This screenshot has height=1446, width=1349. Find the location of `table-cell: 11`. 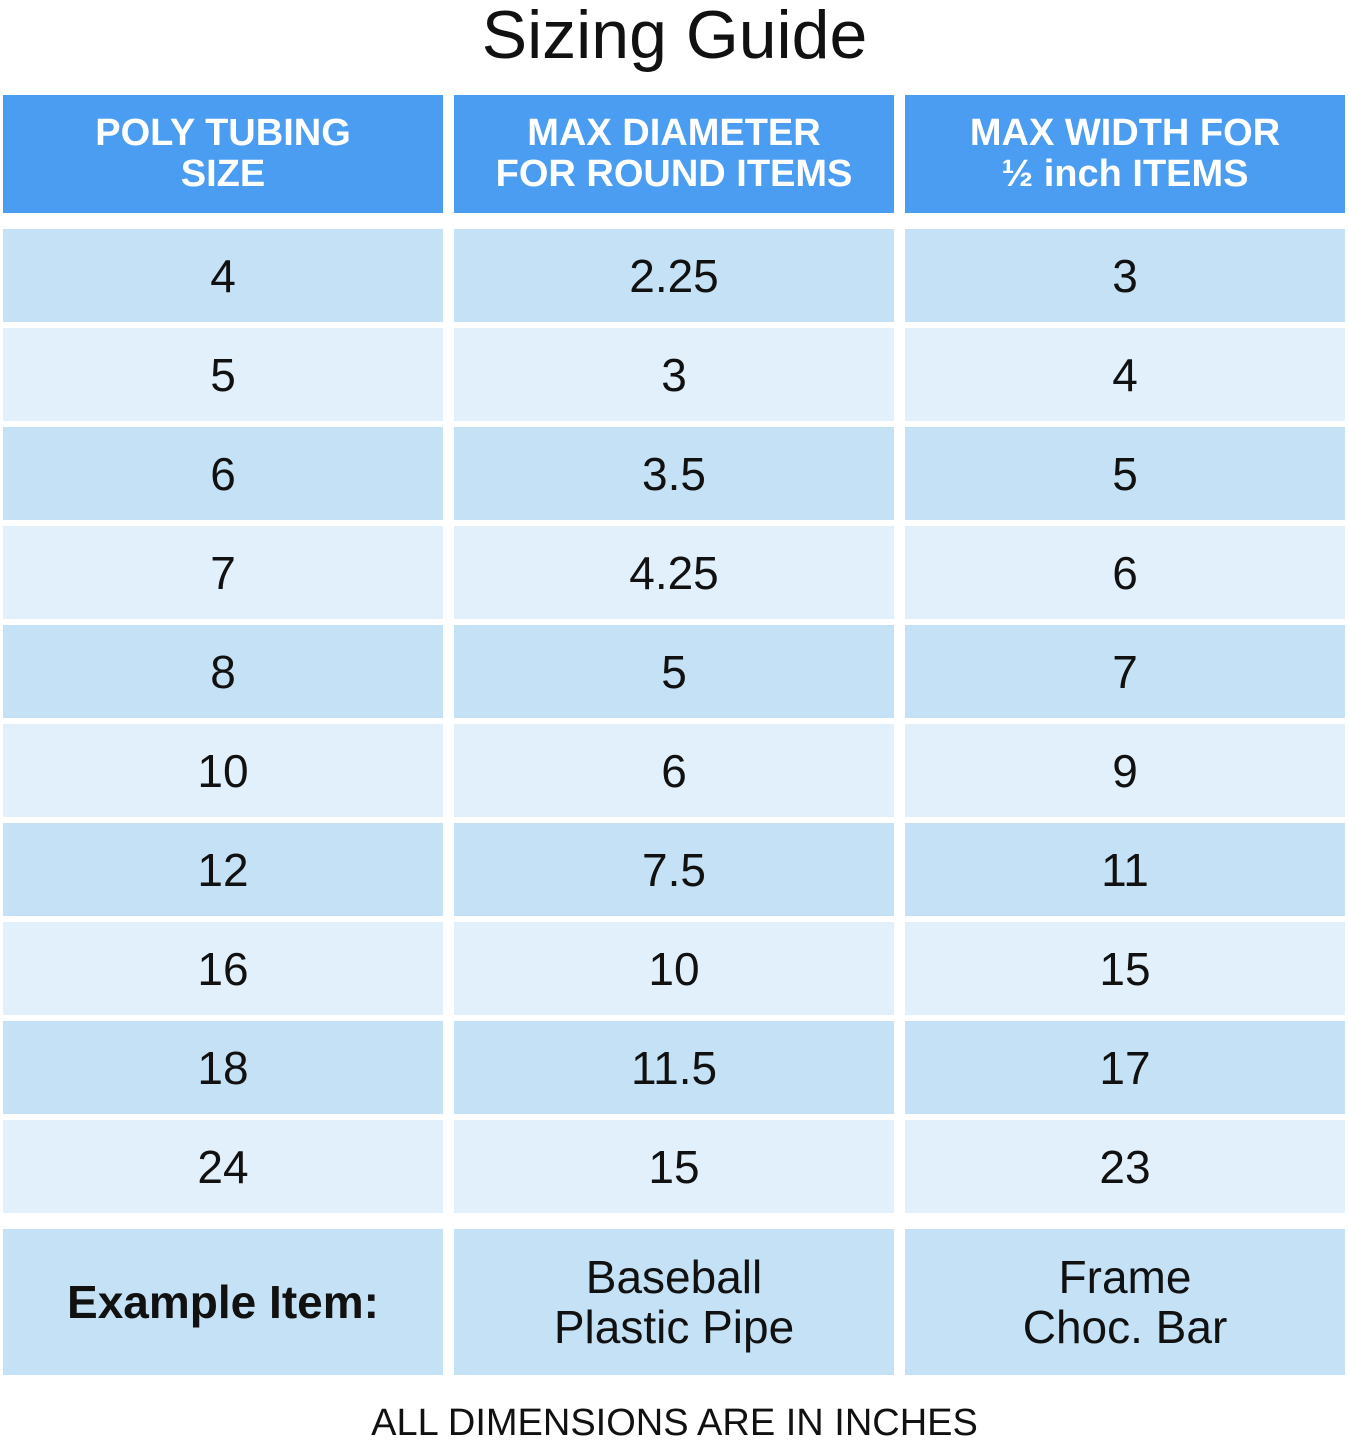

table-cell: 11 is located at coordinates (1125, 869).